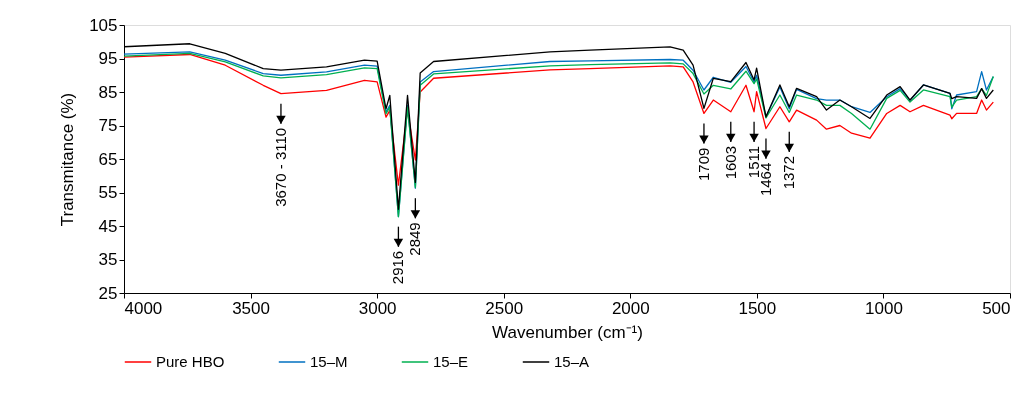 The height and width of the screenshot is (408, 1029). I want to click on annotation: 1372, so click(789, 172).